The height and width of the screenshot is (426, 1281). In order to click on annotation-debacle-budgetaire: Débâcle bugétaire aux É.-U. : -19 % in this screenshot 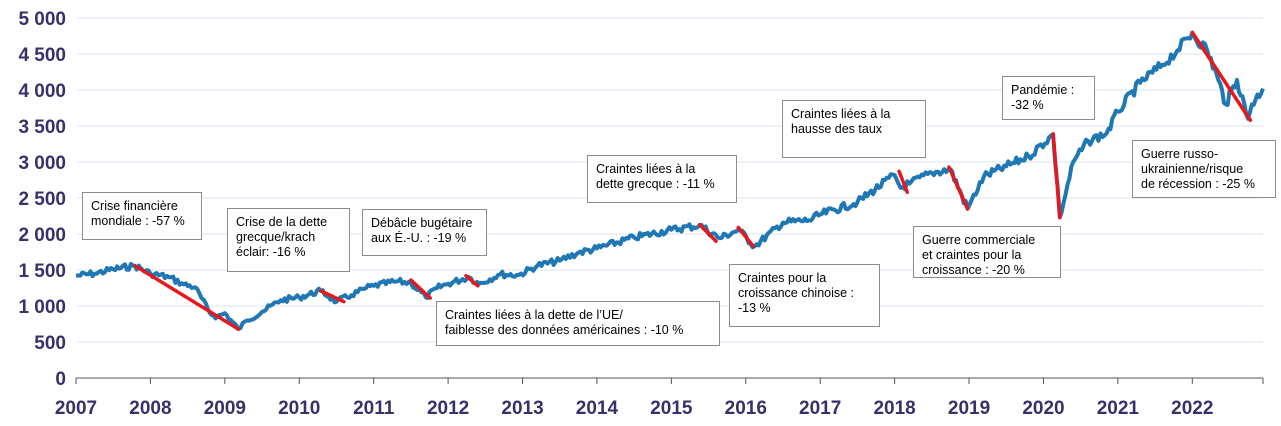, I will do `click(424, 232)`.